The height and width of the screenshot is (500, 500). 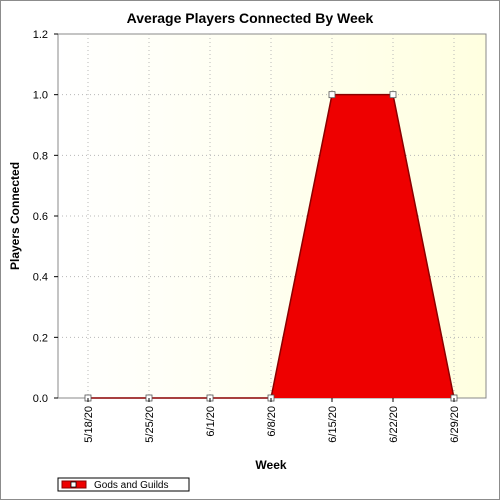 I want to click on x-tick-label: 6/29/20, so click(x=455, y=424).